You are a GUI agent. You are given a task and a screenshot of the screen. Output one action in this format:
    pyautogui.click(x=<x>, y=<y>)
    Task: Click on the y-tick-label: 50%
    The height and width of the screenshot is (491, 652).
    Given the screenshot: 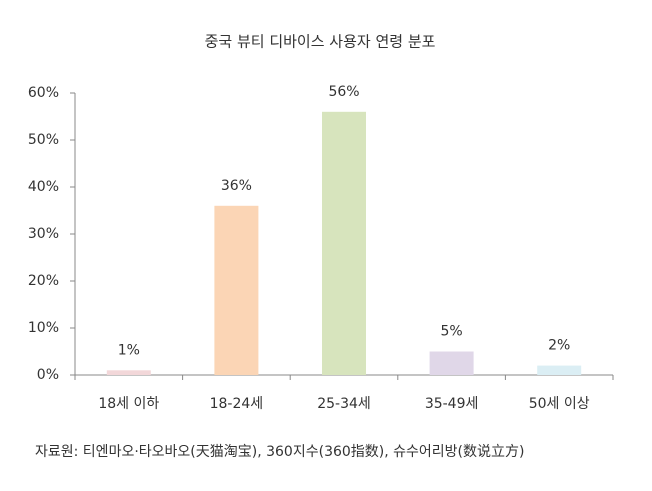 What is the action you would take?
    pyautogui.click(x=43, y=140)
    